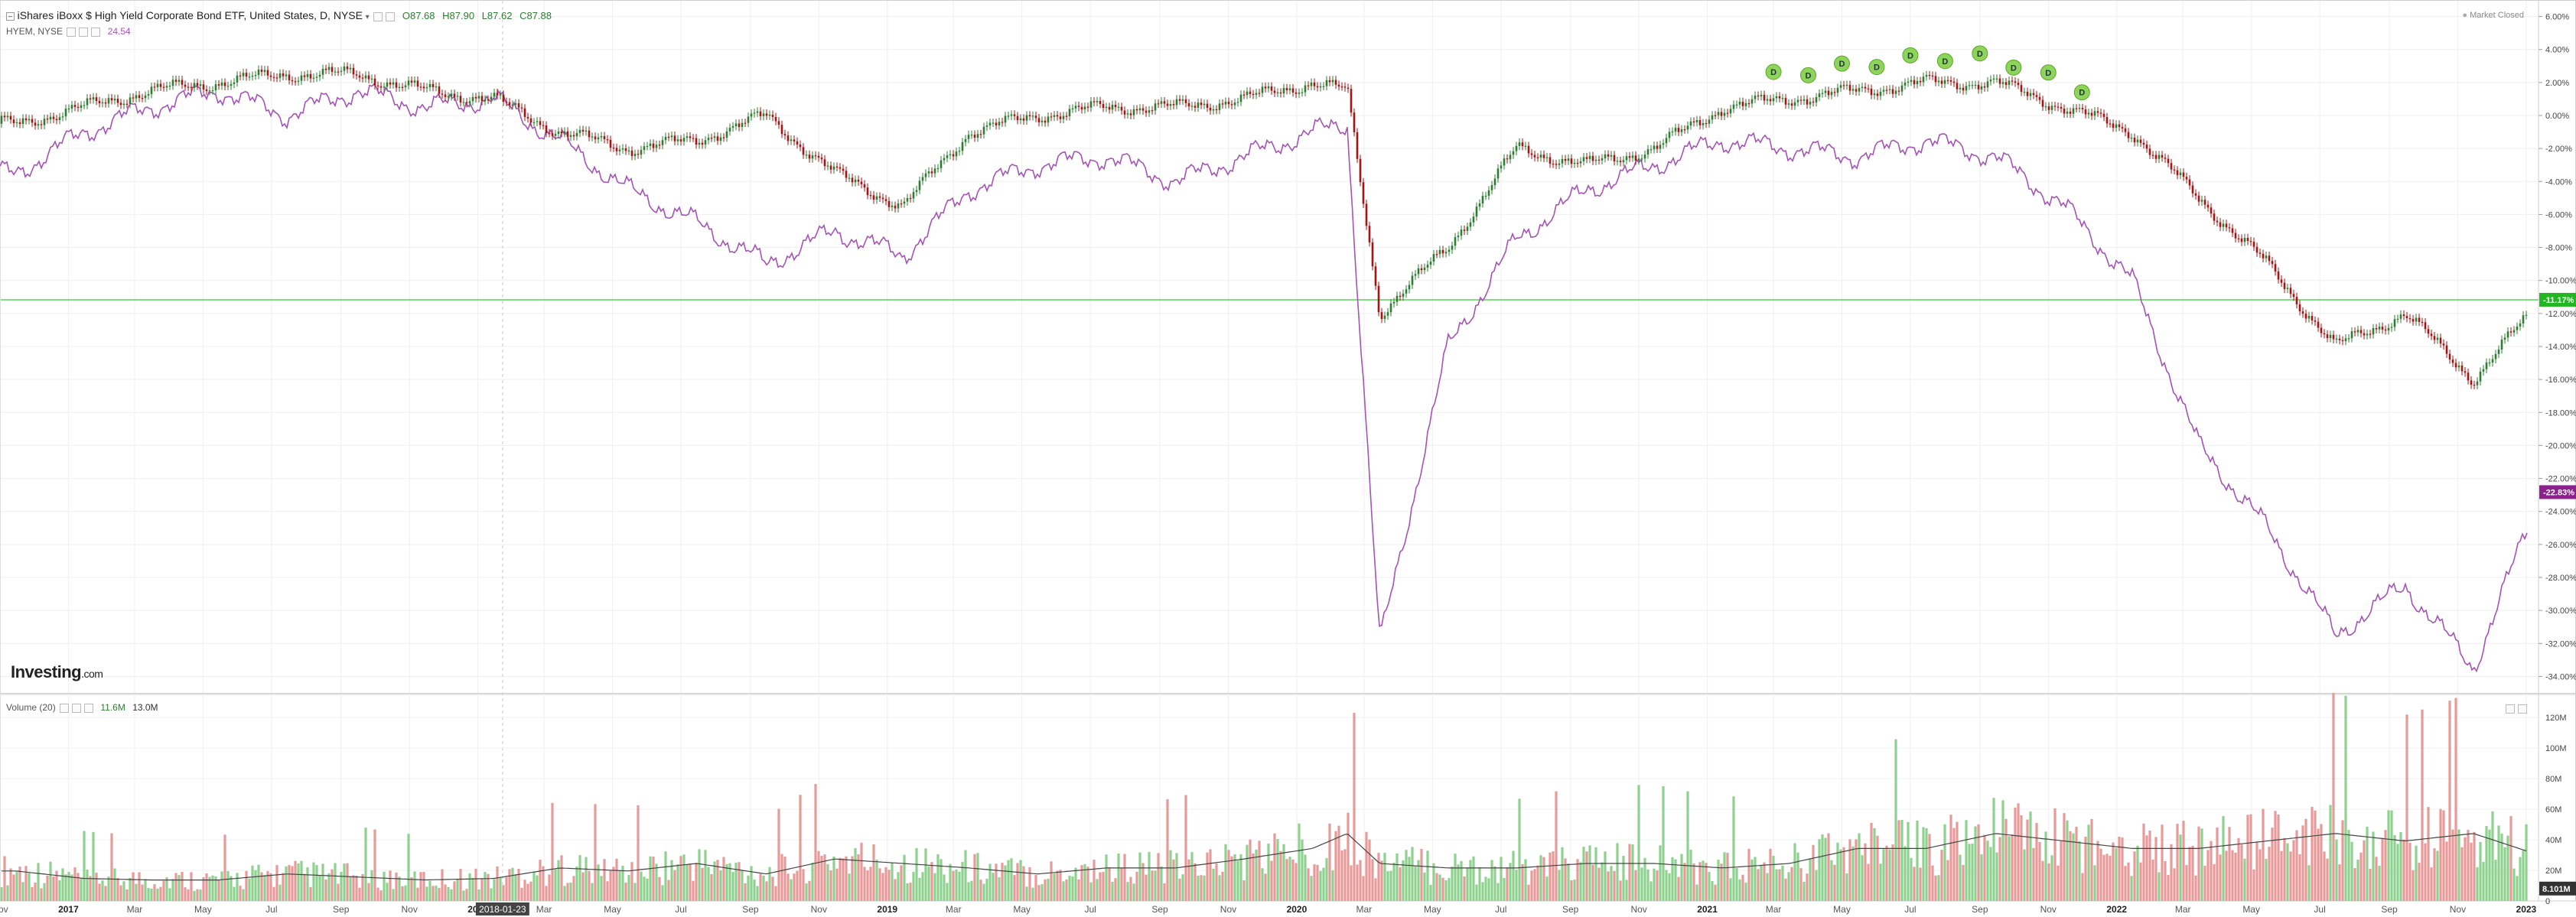 This screenshot has width=2576, height=917. Describe the element at coordinates (72, 32) in the screenshot. I see `compare-settings-icon` at that location.